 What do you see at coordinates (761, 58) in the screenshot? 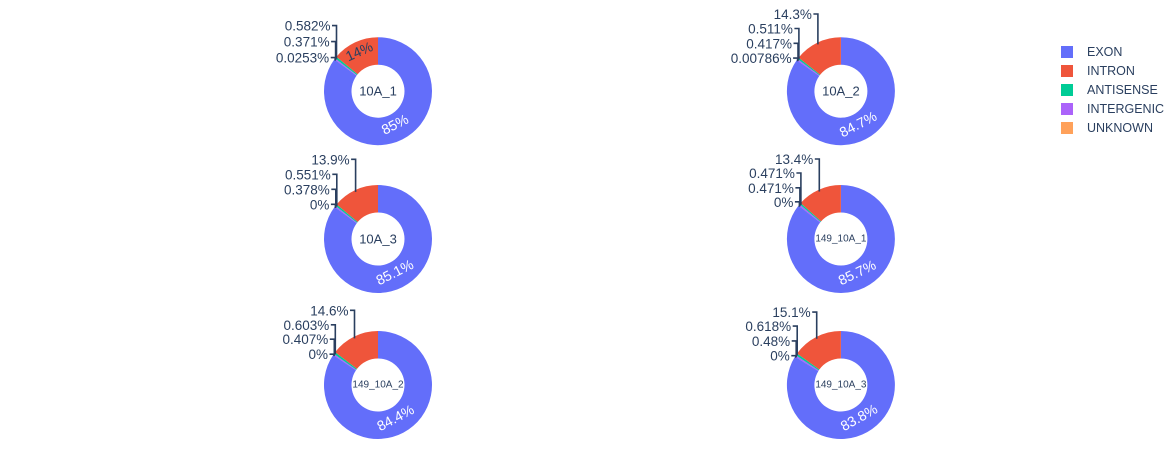
I see `svg-text: 0.00786%` at bounding box center [761, 58].